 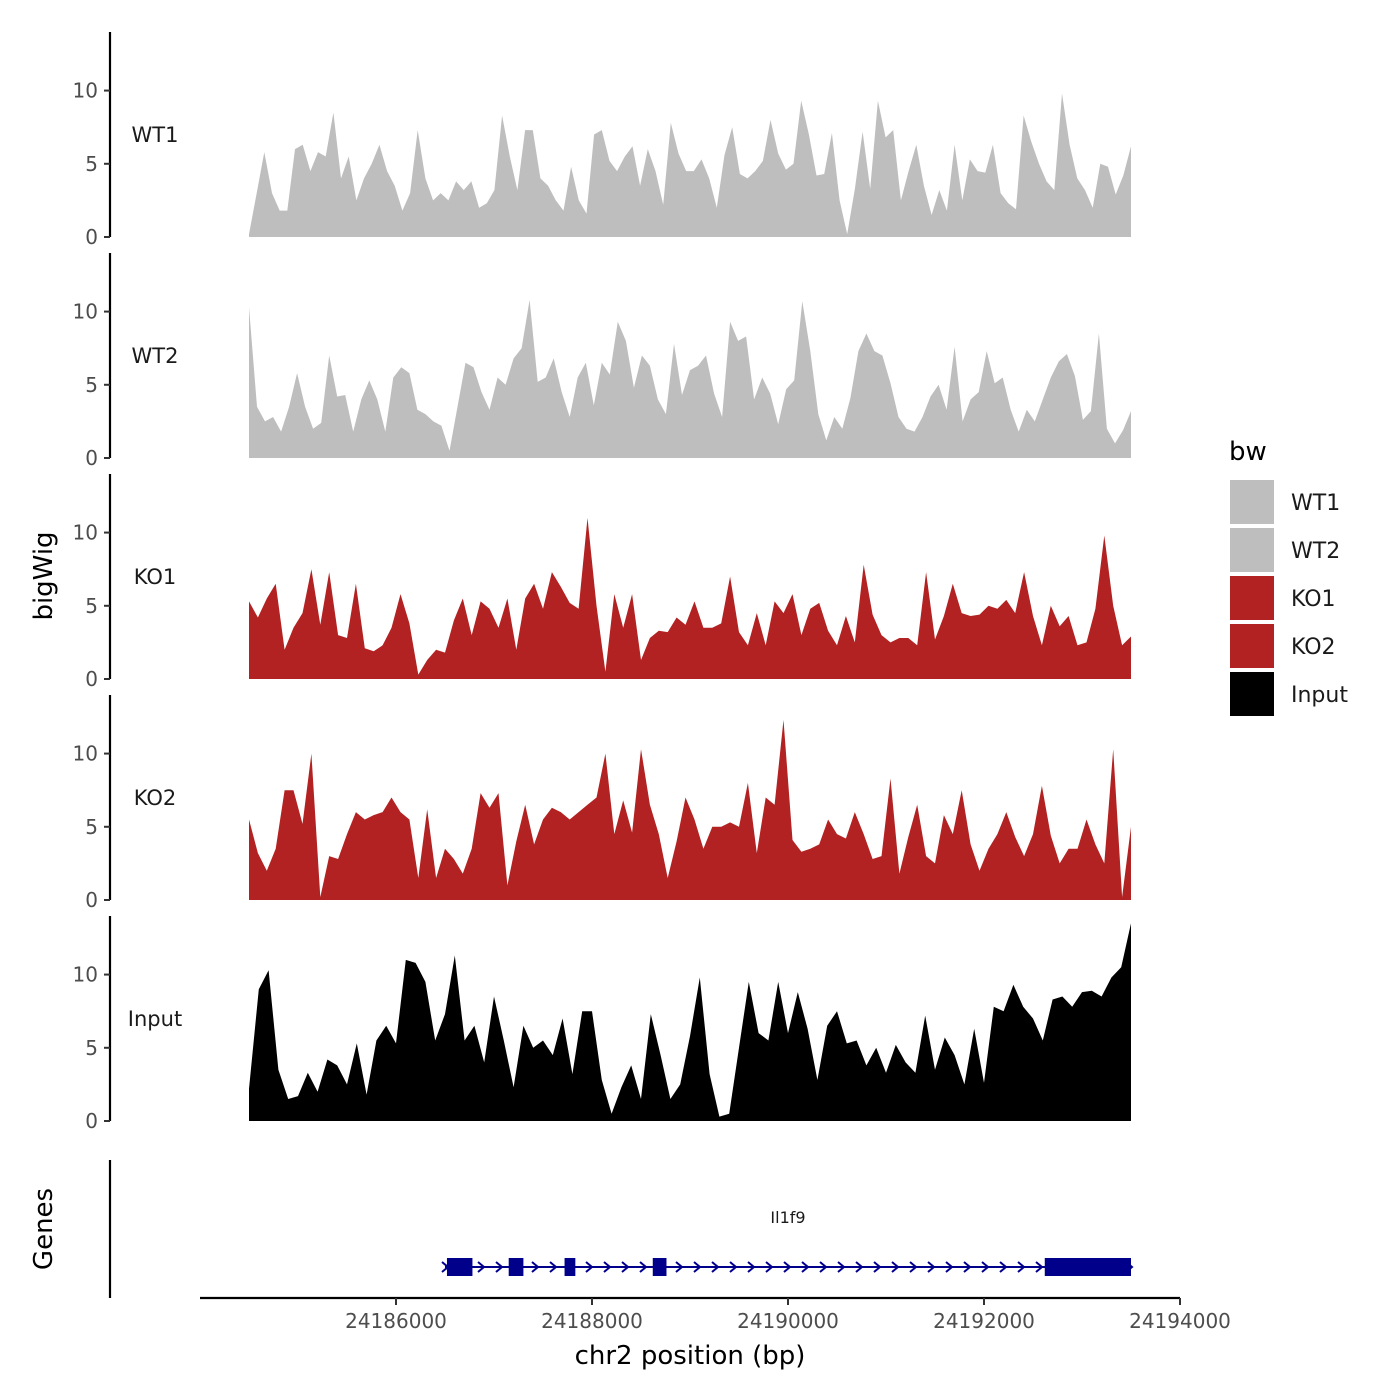 What do you see at coordinates (396, 1321) in the screenshot?
I see `x-tick-label: 24186000` at bounding box center [396, 1321].